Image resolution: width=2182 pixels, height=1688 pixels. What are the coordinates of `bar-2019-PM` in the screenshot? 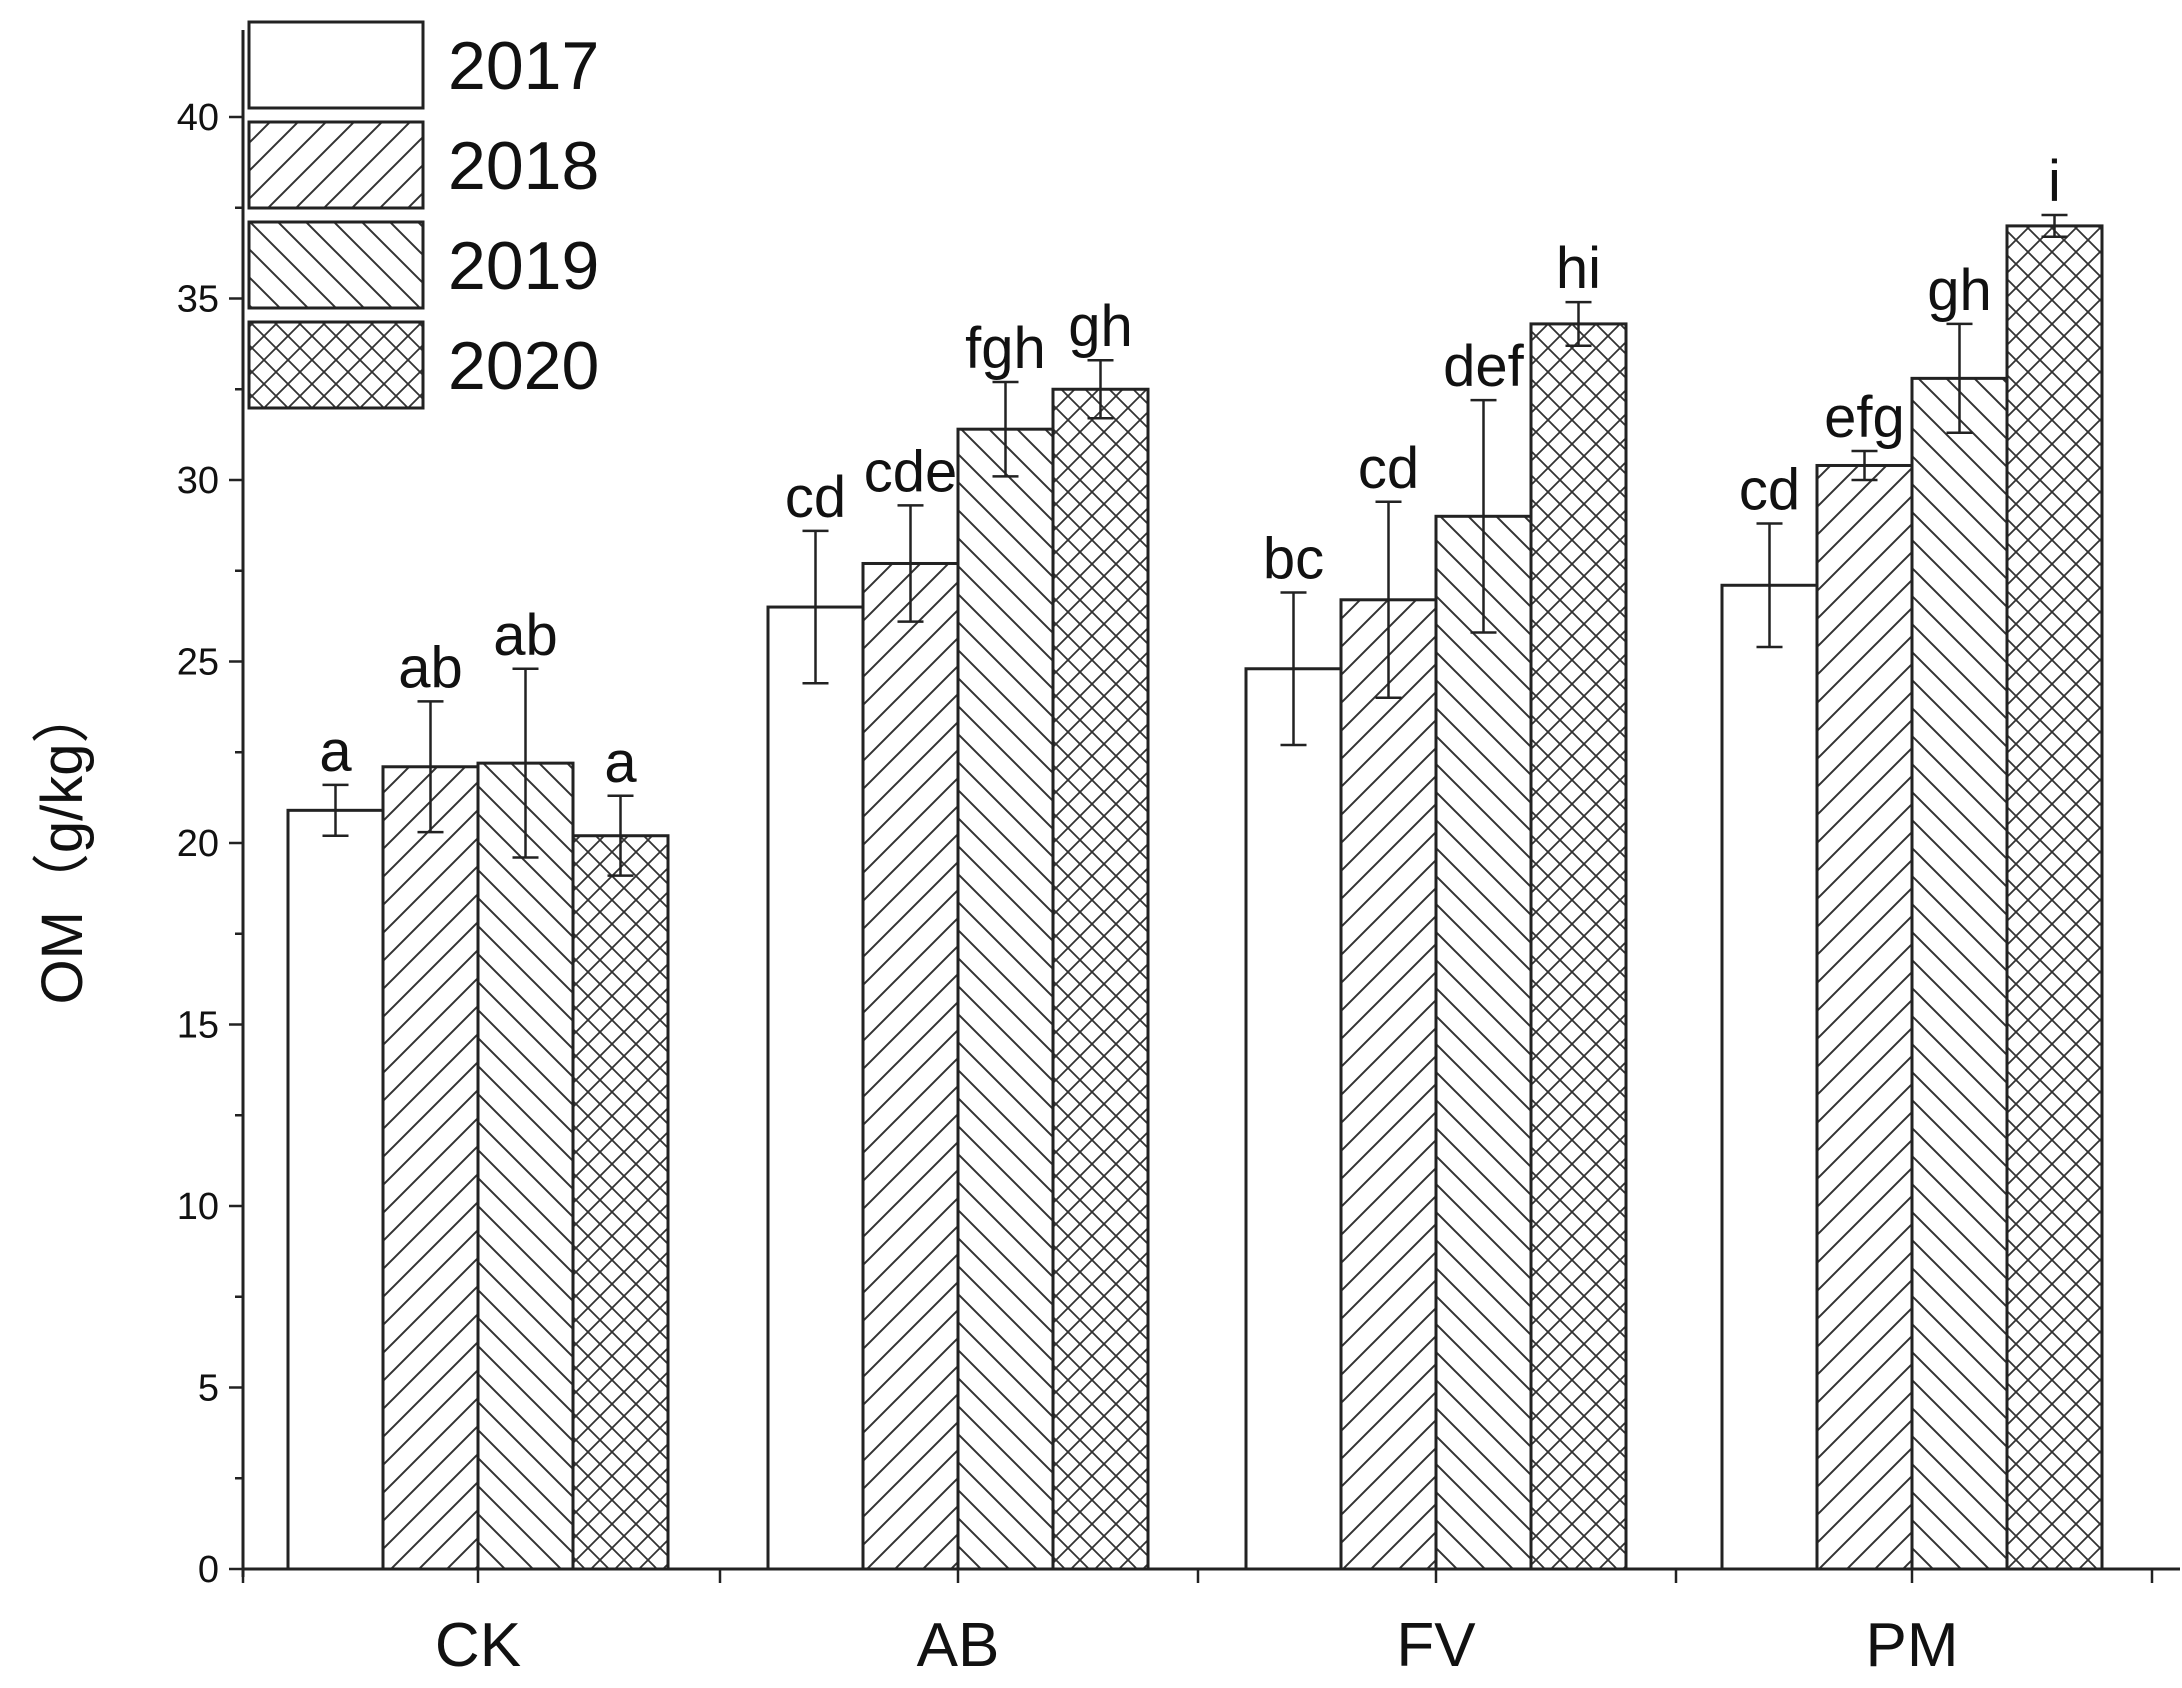 It's located at (1959, 973).